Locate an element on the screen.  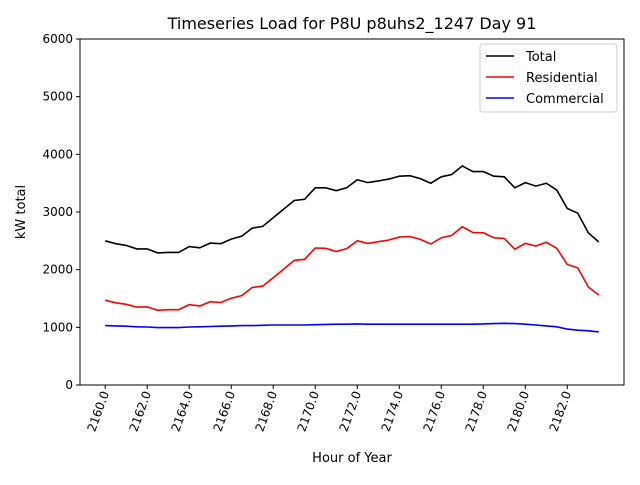
x-tick-label: 2164.0 is located at coordinates (183, 411).